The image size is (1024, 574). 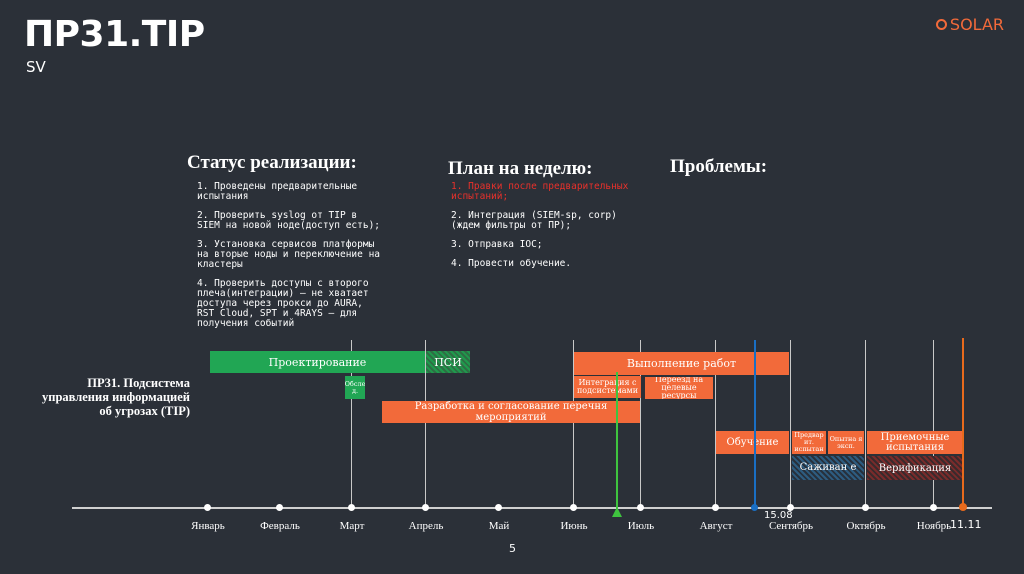 I want to click on gridline-march, so click(x=351, y=424).